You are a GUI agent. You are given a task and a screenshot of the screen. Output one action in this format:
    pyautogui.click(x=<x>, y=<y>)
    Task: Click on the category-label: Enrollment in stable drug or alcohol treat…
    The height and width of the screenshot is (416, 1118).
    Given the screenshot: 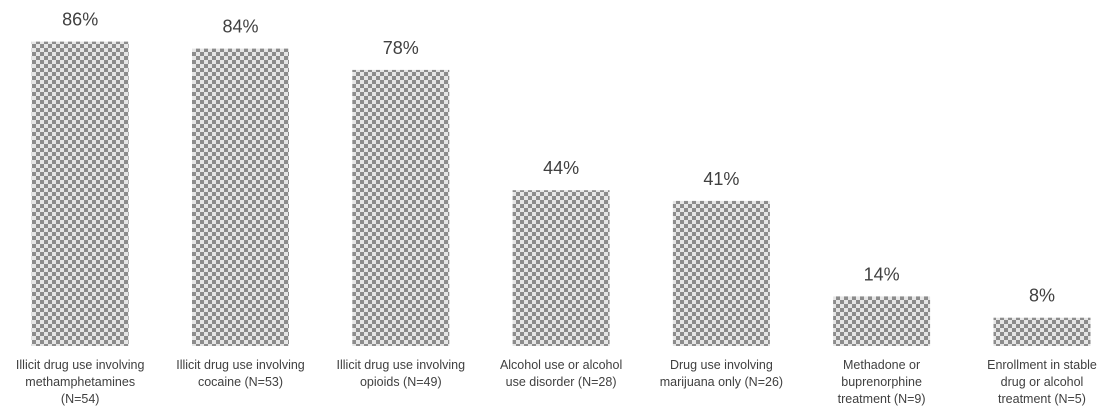 What is the action you would take?
    pyautogui.click(x=1042, y=382)
    